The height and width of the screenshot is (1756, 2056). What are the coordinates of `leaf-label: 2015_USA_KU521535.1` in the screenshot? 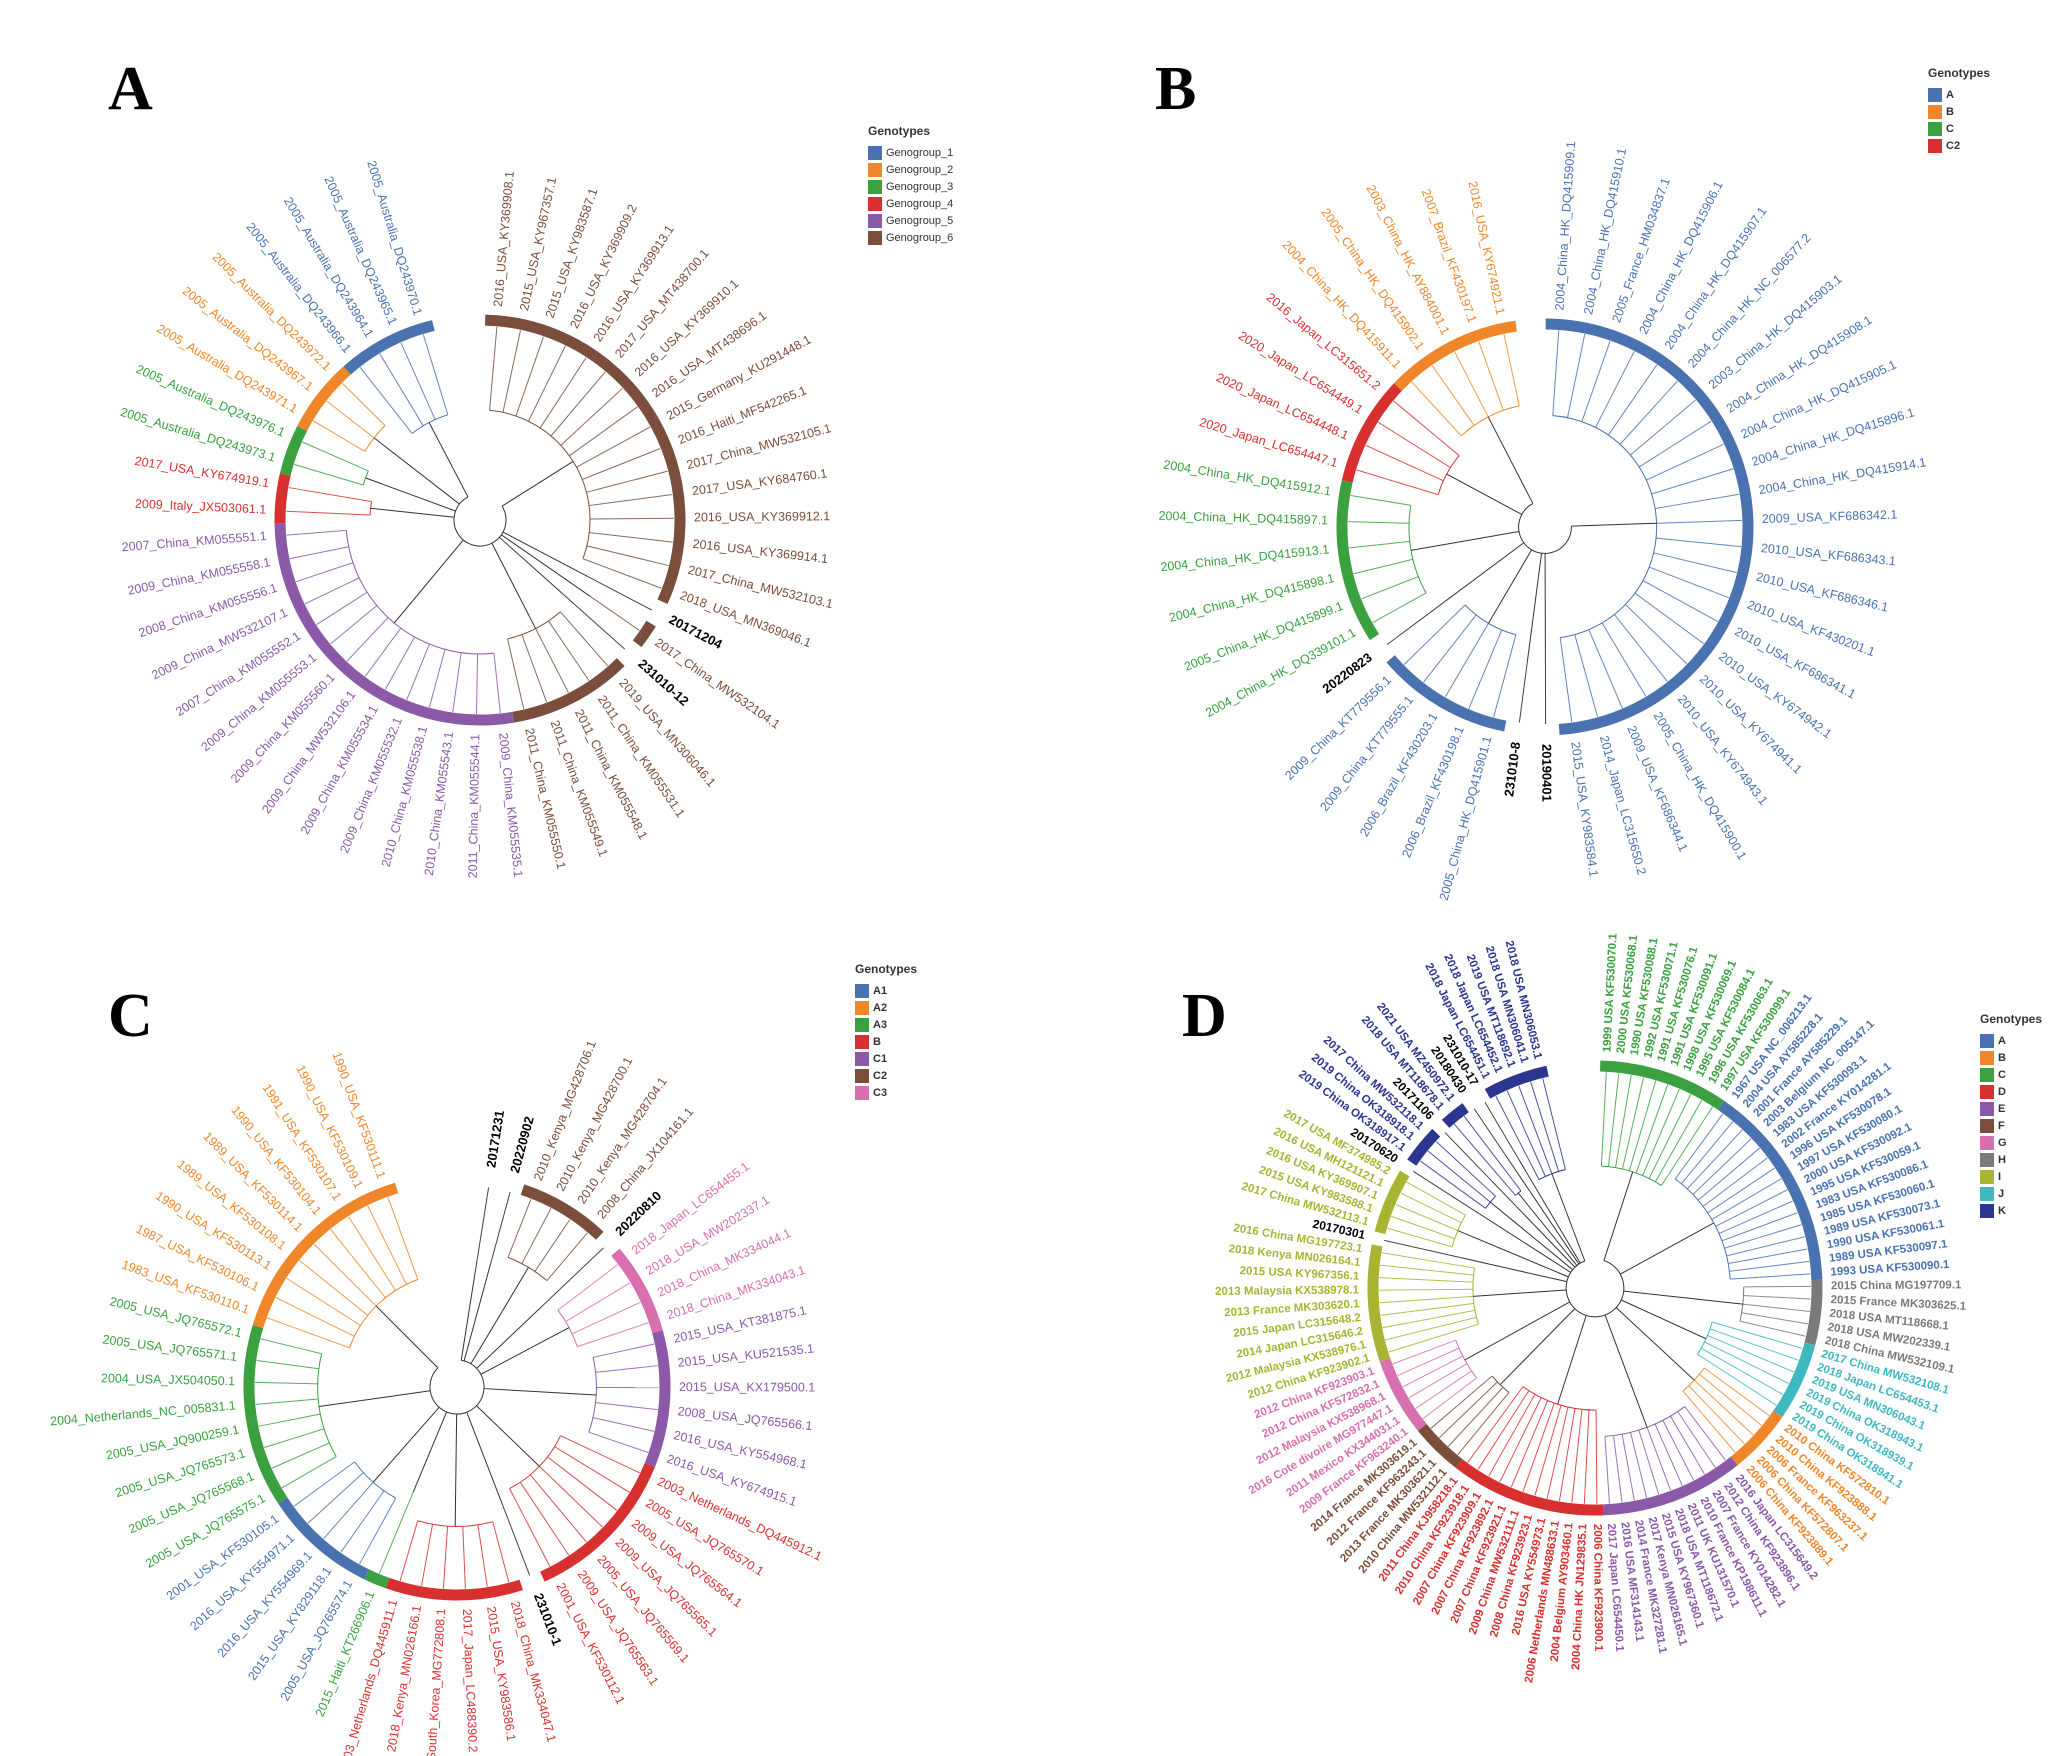 It's located at (746, 1355).